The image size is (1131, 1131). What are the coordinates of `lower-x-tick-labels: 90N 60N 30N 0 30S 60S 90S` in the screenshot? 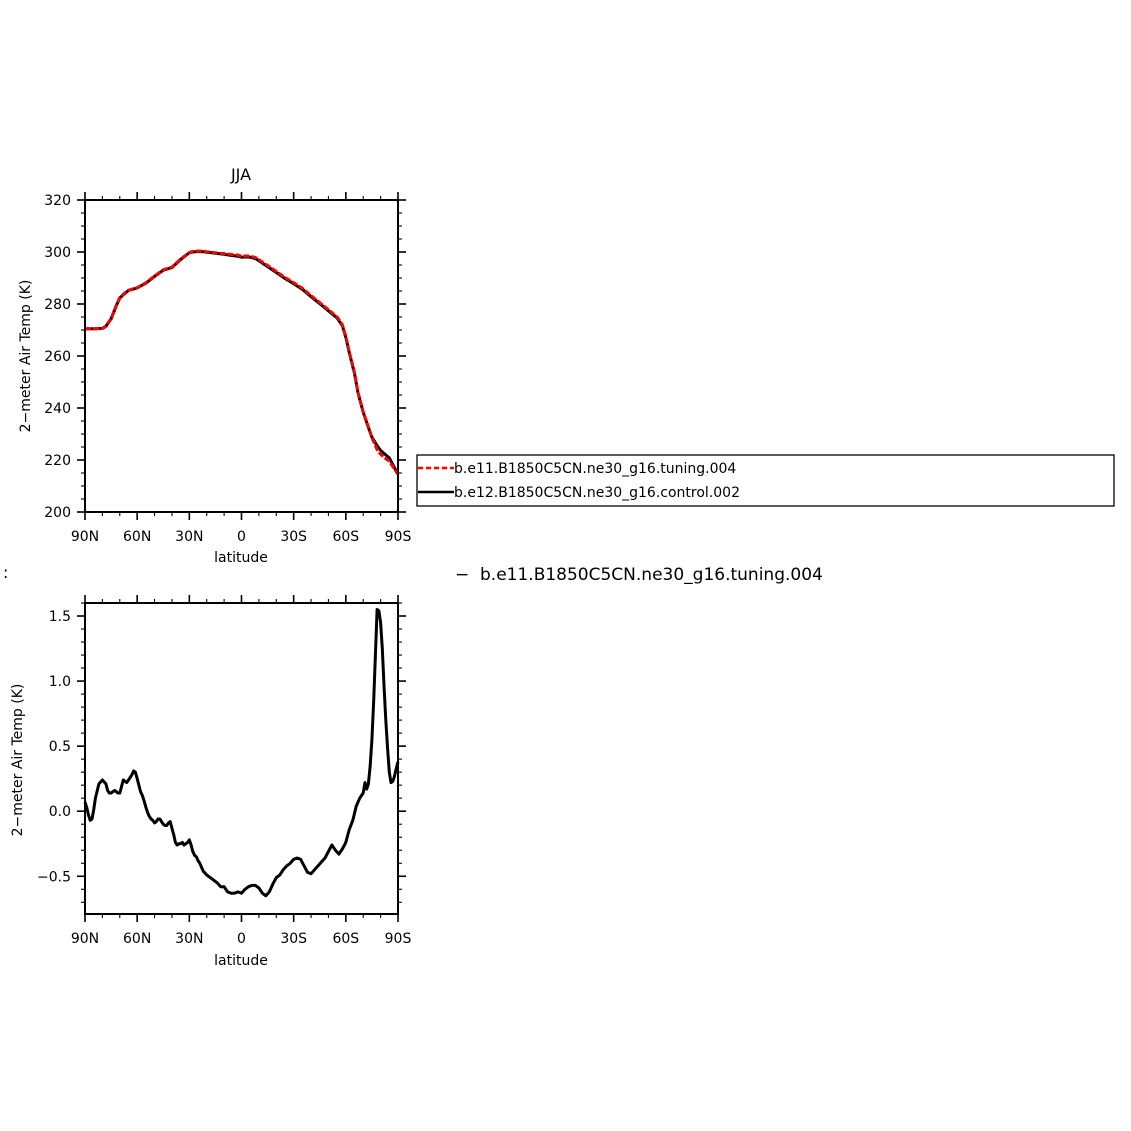 It's located at (241, 939).